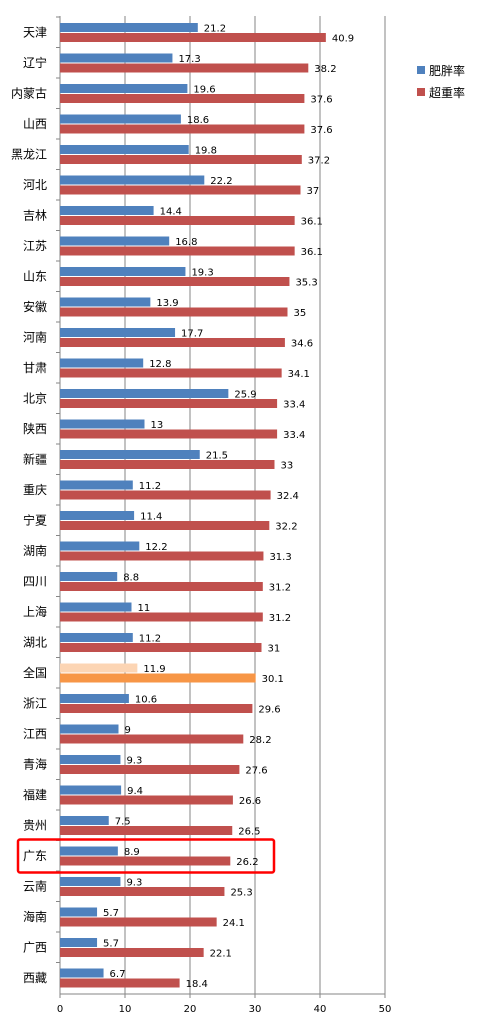  Describe the element at coordinates (132, 852) in the screenshot. I see `data-label: 8.9` at that location.